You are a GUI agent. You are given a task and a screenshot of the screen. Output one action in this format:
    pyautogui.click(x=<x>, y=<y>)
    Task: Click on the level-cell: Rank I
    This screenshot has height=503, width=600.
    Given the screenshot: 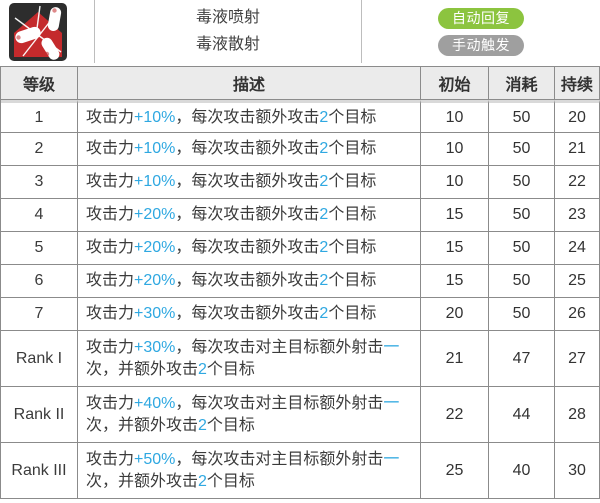 What is the action you would take?
    pyautogui.click(x=39, y=359)
    